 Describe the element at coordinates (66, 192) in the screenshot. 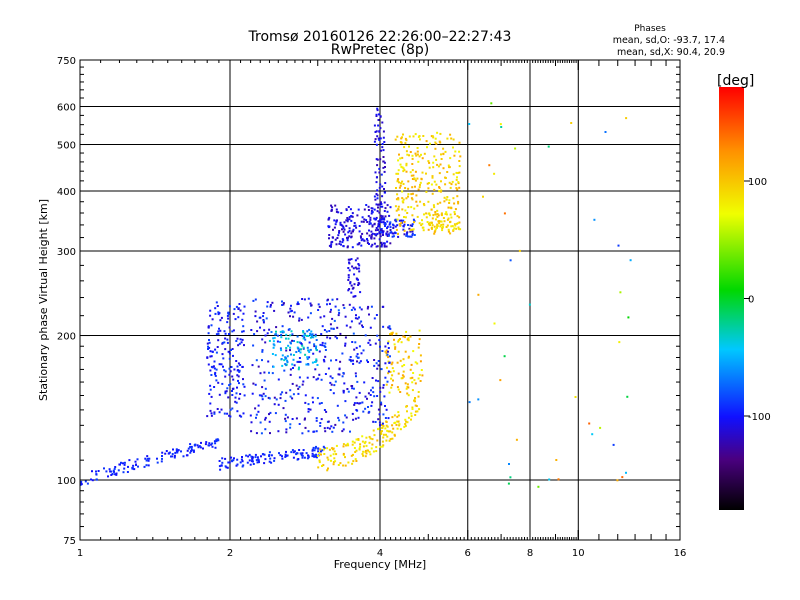

I see `y-tick-label: 400` at that location.